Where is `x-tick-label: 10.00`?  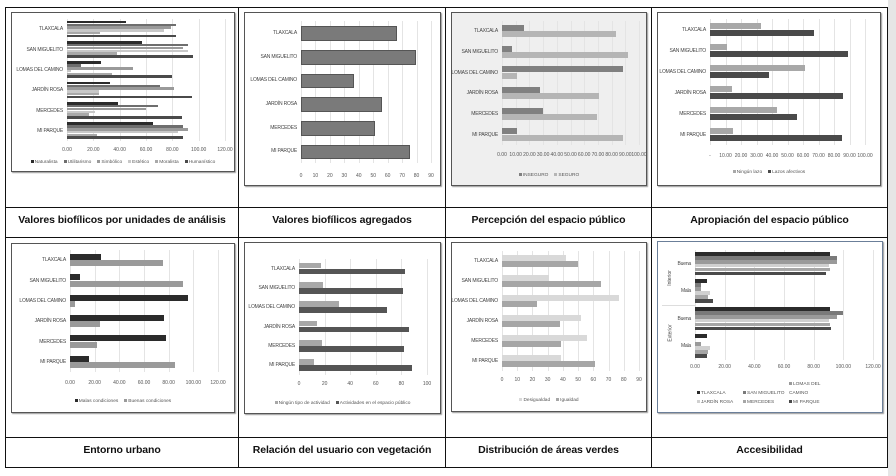 x-tick-label: 10.00 is located at coordinates (515, 155).